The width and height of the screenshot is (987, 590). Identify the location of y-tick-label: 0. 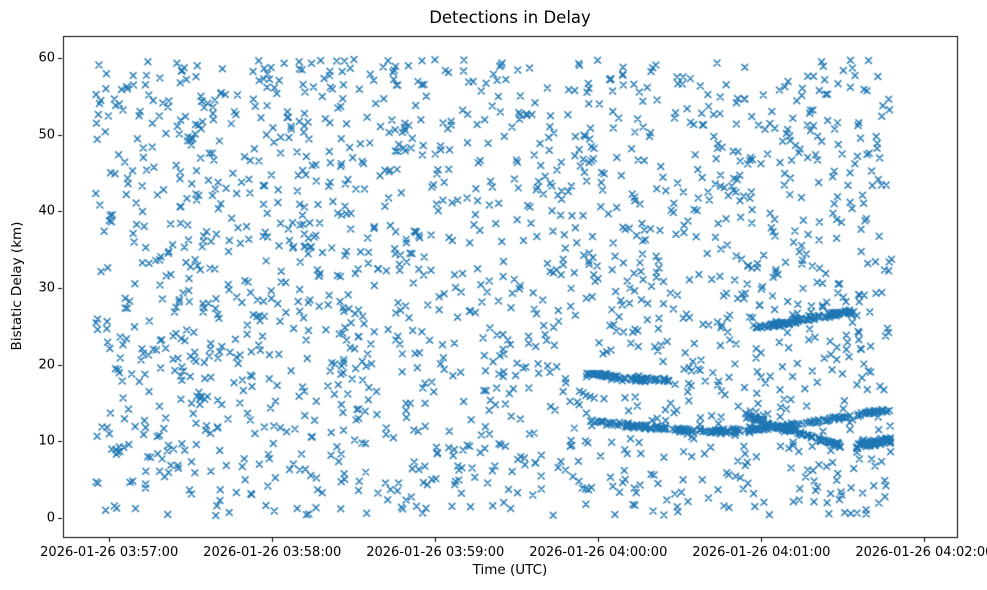
(50, 518).